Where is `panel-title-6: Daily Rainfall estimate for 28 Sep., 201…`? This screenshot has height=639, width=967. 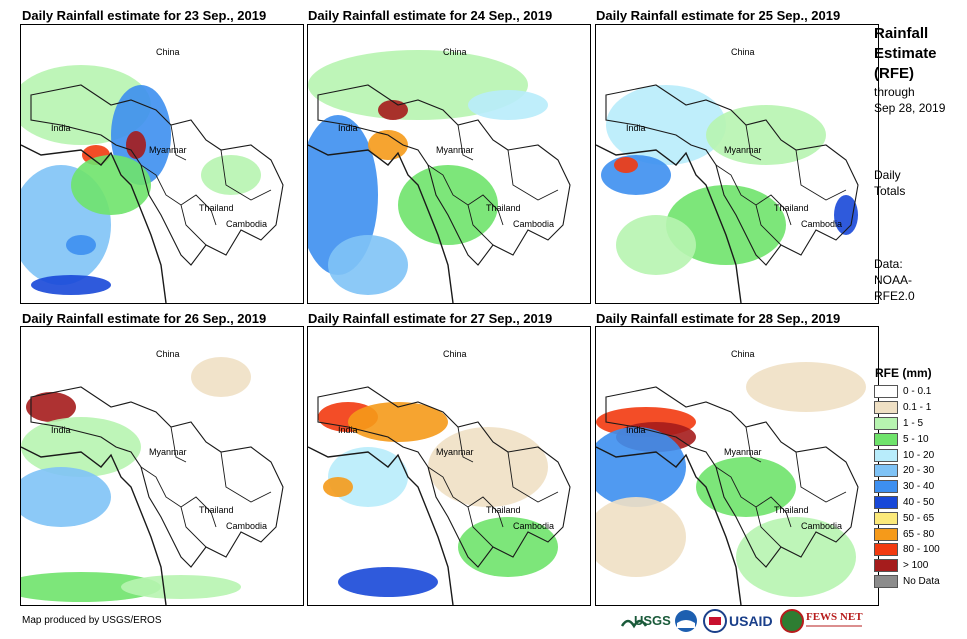
panel-title-6: Daily Rainfall estimate for 28 Sep., 201… is located at coordinates (718, 318).